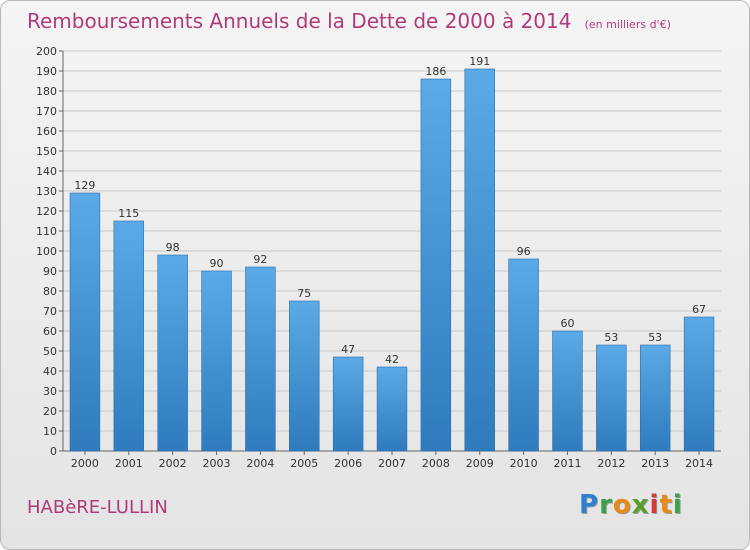 Image resolution: width=750 pixels, height=550 pixels. What do you see at coordinates (50, 291) in the screenshot?
I see `y-tick-label: 80` at bounding box center [50, 291].